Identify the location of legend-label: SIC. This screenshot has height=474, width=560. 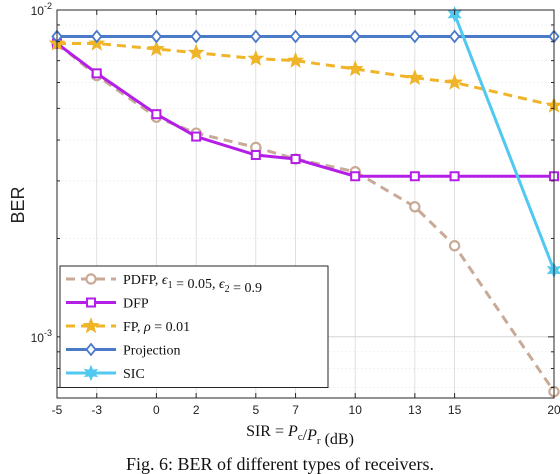
(134, 374).